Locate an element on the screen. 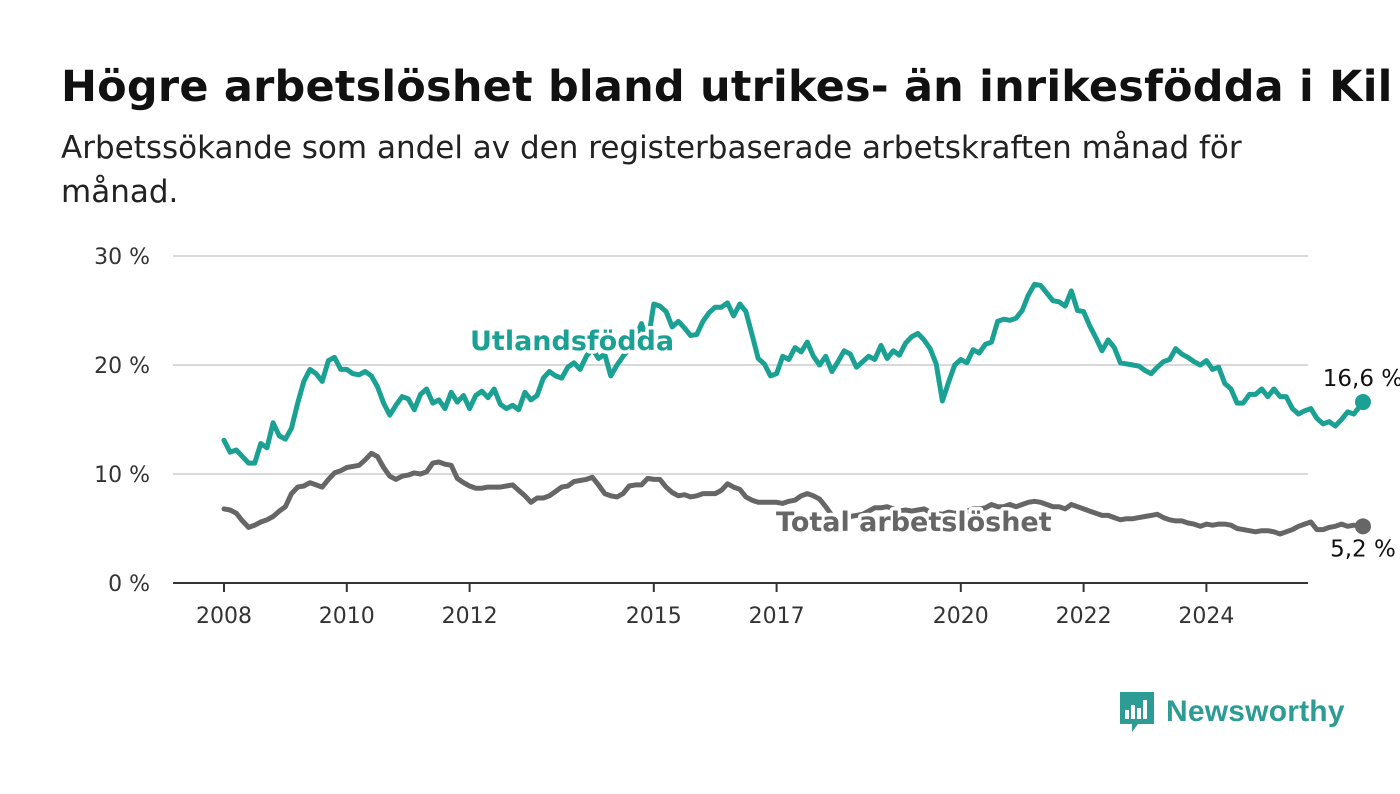  x-tick-label: 2022 is located at coordinates (1084, 616).